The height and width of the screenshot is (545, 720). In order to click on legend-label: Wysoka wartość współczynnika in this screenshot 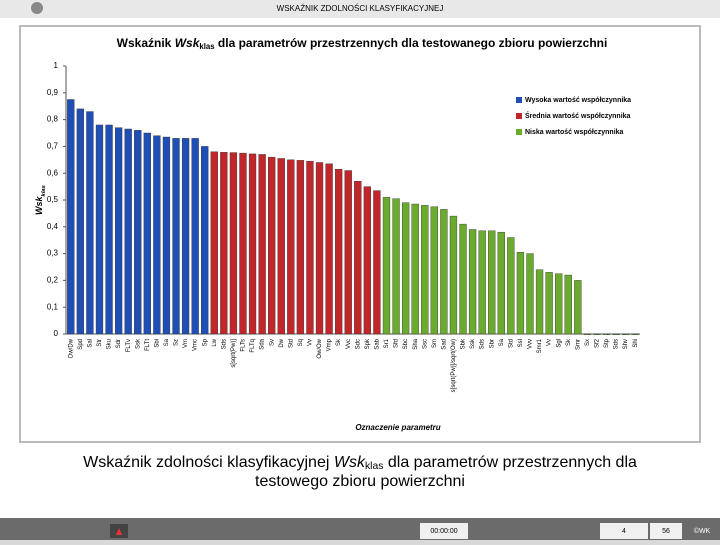, I will do `click(578, 100)`.